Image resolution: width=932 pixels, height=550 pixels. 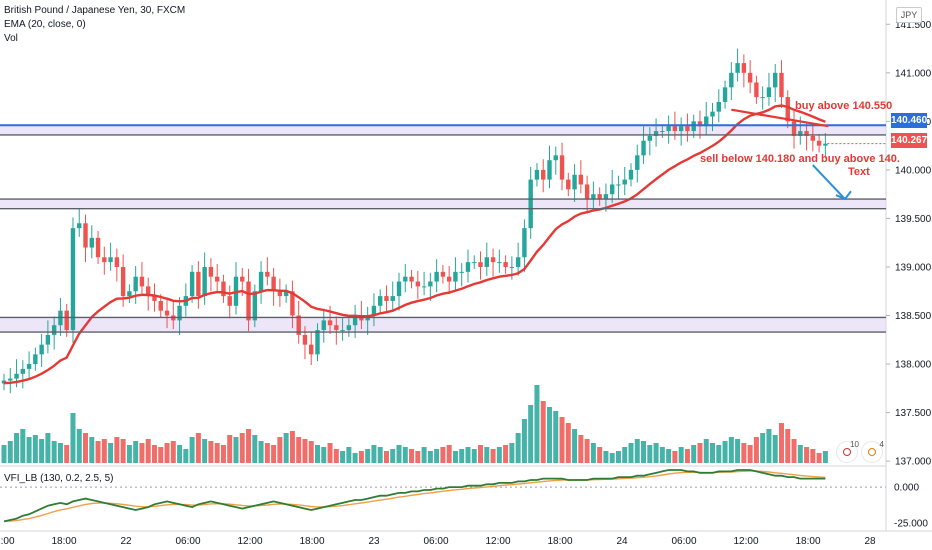 I want to click on ema-legend: EMA (20, close, 0), so click(x=45, y=24).